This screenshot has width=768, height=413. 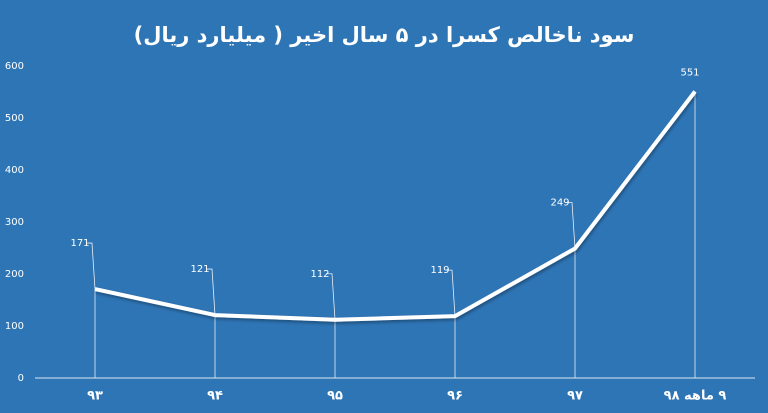 What do you see at coordinates (199, 269) in the screenshot?
I see `data-label: 121` at bounding box center [199, 269].